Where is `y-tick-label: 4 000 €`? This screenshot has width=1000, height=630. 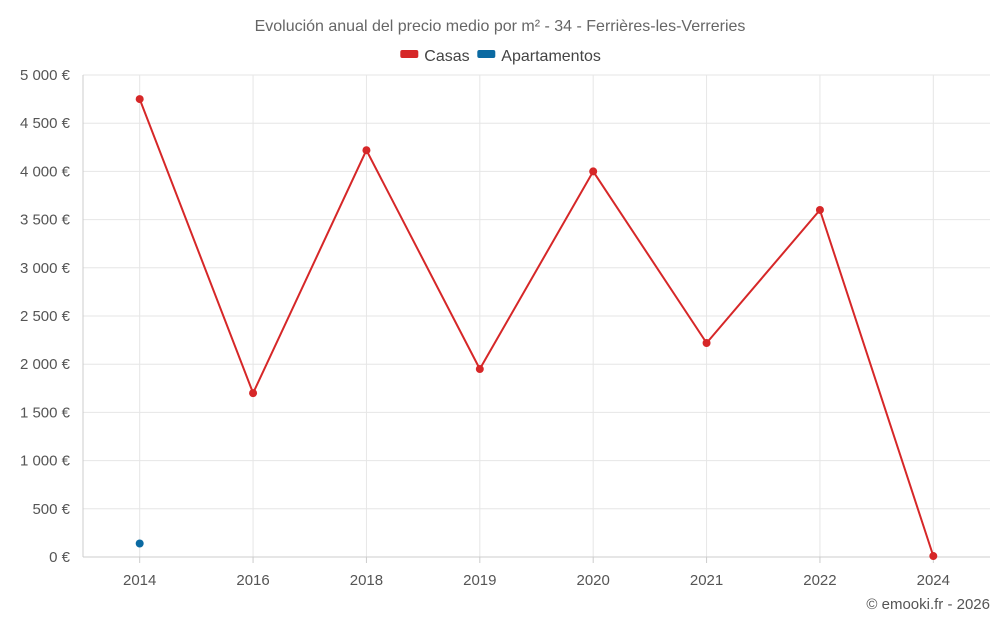
y-tick-label: 4 000 € is located at coordinates (45, 171).